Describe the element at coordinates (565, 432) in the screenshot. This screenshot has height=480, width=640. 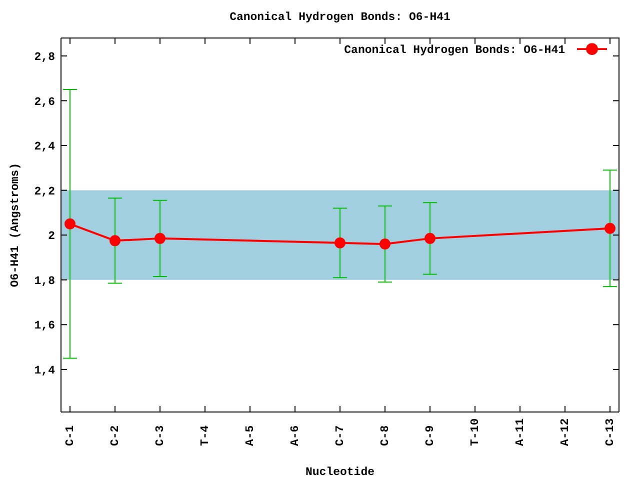
I see `x-tick-label: A-12` at that location.